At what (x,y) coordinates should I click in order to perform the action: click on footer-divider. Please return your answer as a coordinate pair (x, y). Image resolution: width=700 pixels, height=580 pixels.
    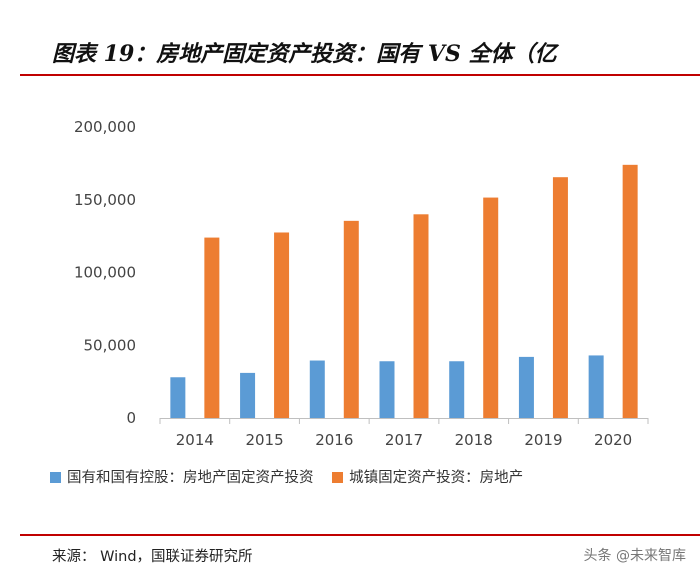
    Looking at the image, I should click on (360, 535).